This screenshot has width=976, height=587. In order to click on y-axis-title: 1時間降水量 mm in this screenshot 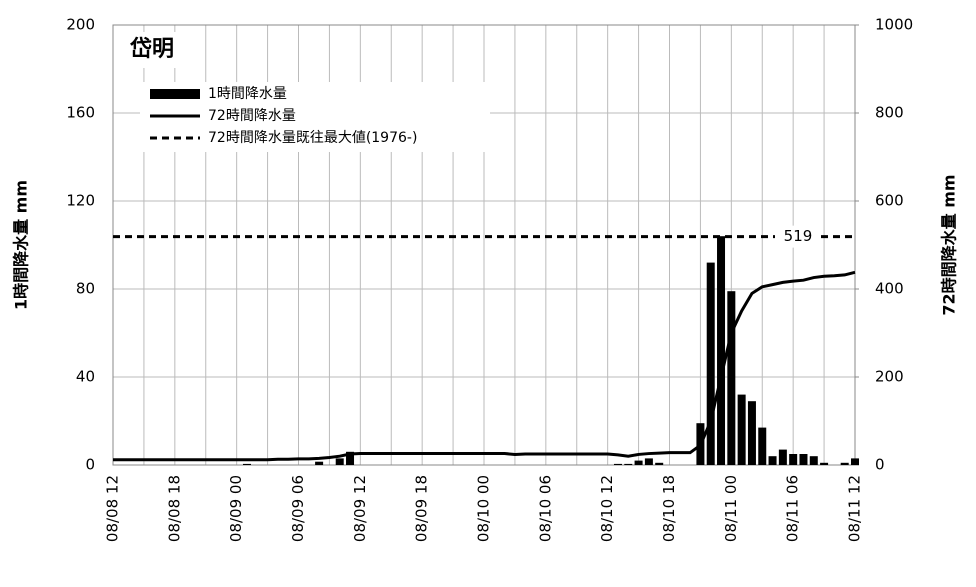, I will do `click(21, 245)`.